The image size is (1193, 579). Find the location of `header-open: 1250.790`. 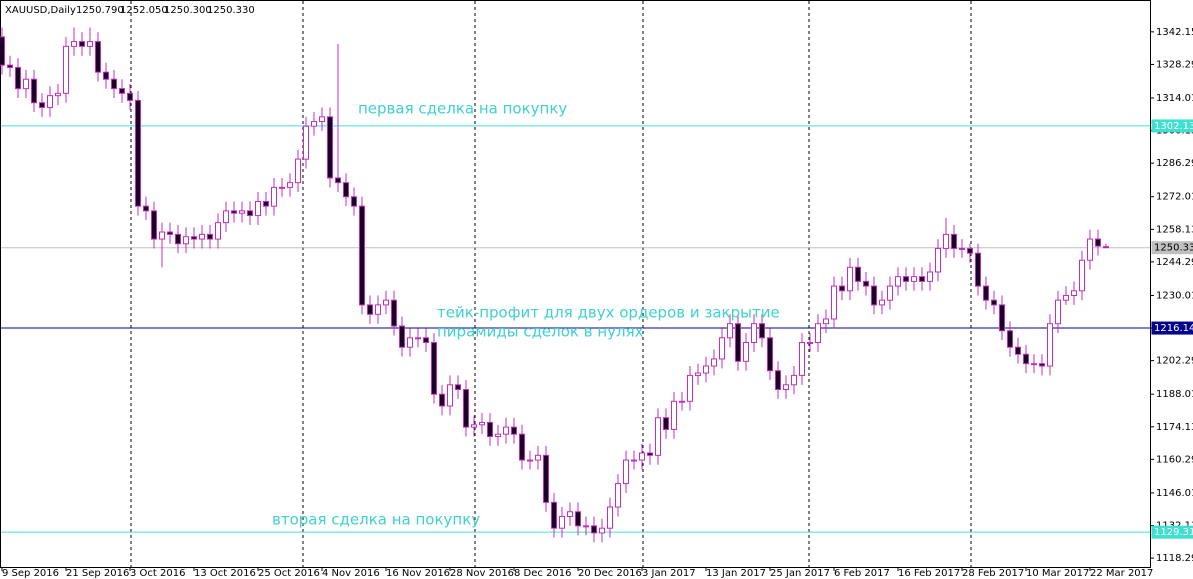

header-open: 1250.790 is located at coordinates (100, 10).